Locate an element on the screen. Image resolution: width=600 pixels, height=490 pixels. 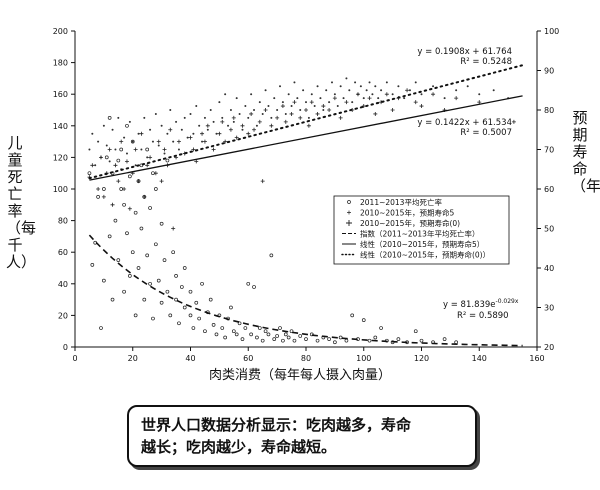
legend-box is located at coordinates (421, 230).